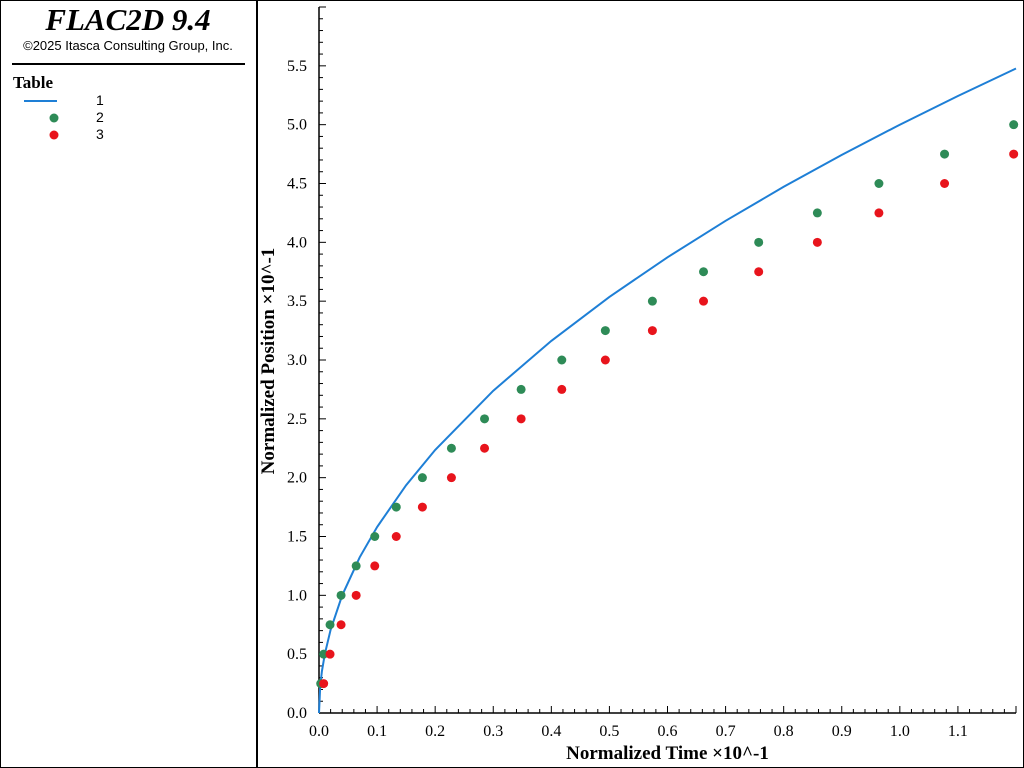 This screenshot has width=1024, height=768. Describe the element at coordinates (493, 731) in the screenshot. I see `x-tick-label: 0.3` at that location.